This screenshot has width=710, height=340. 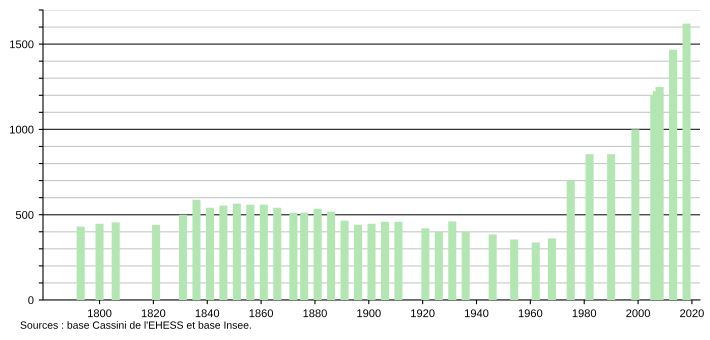 I want to click on y-tick-label: 1500, so click(x=22, y=44).